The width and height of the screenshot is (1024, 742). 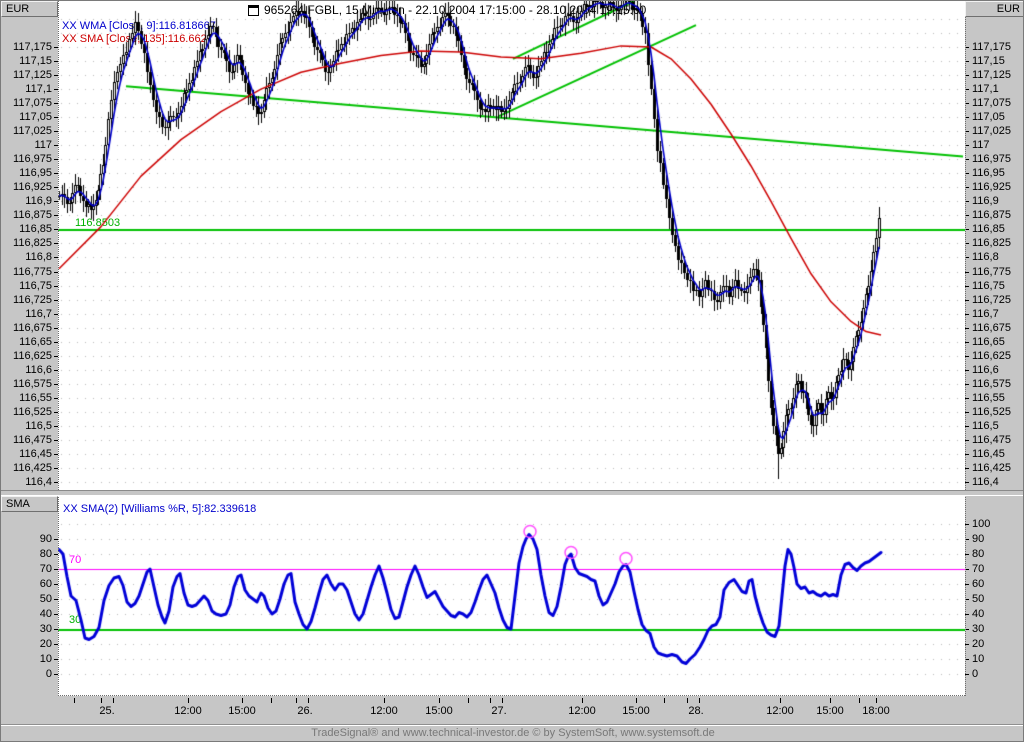 What do you see at coordinates (45, 629) in the screenshot?
I see `axis-tick-label: 30` at bounding box center [45, 629].